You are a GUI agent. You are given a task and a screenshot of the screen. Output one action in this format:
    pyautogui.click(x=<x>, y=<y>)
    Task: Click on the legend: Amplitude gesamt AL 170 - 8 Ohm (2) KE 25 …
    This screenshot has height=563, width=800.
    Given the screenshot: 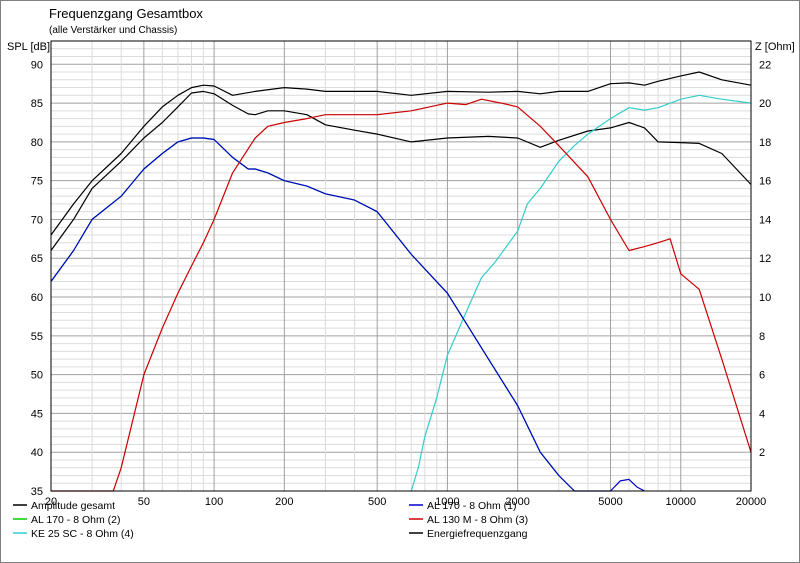 What is the action you would take?
    pyautogui.click(x=270, y=520)
    